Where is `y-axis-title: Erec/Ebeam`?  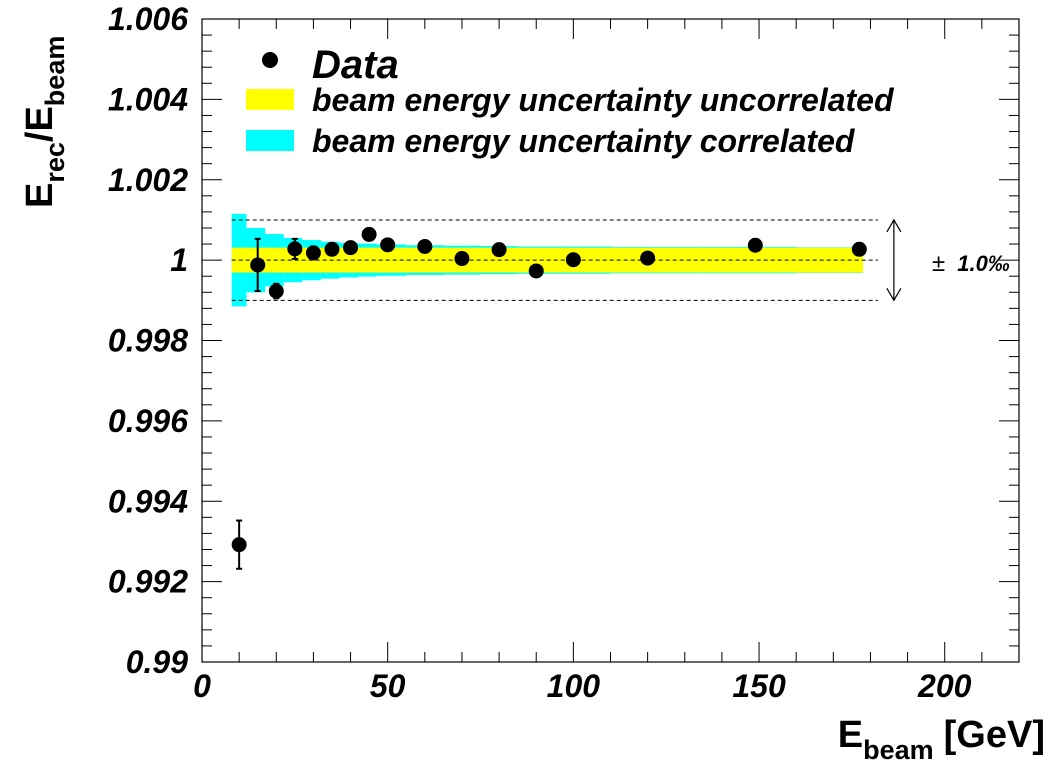
y-axis-title: Erec/Ebeam is located at coordinates (44, 122).